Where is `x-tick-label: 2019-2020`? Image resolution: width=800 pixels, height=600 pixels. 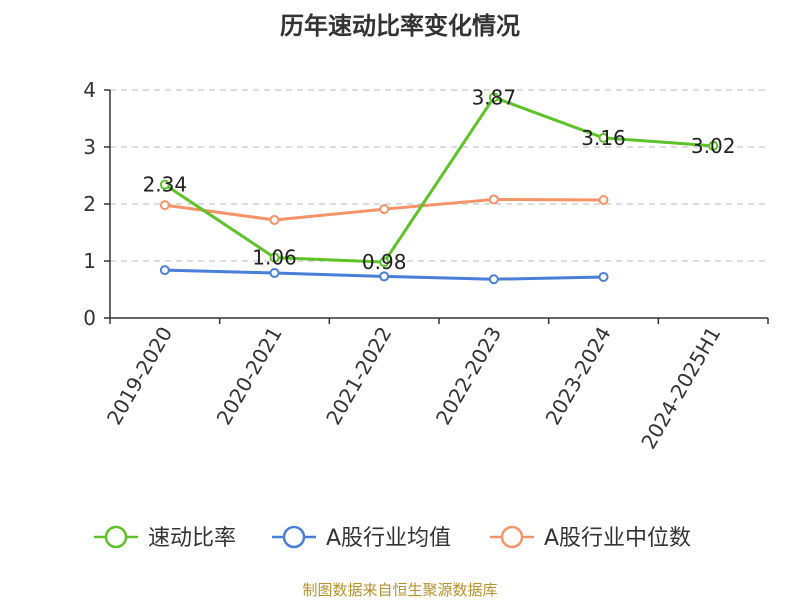 x-tick-label: 2019-2020 is located at coordinates (139, 376).